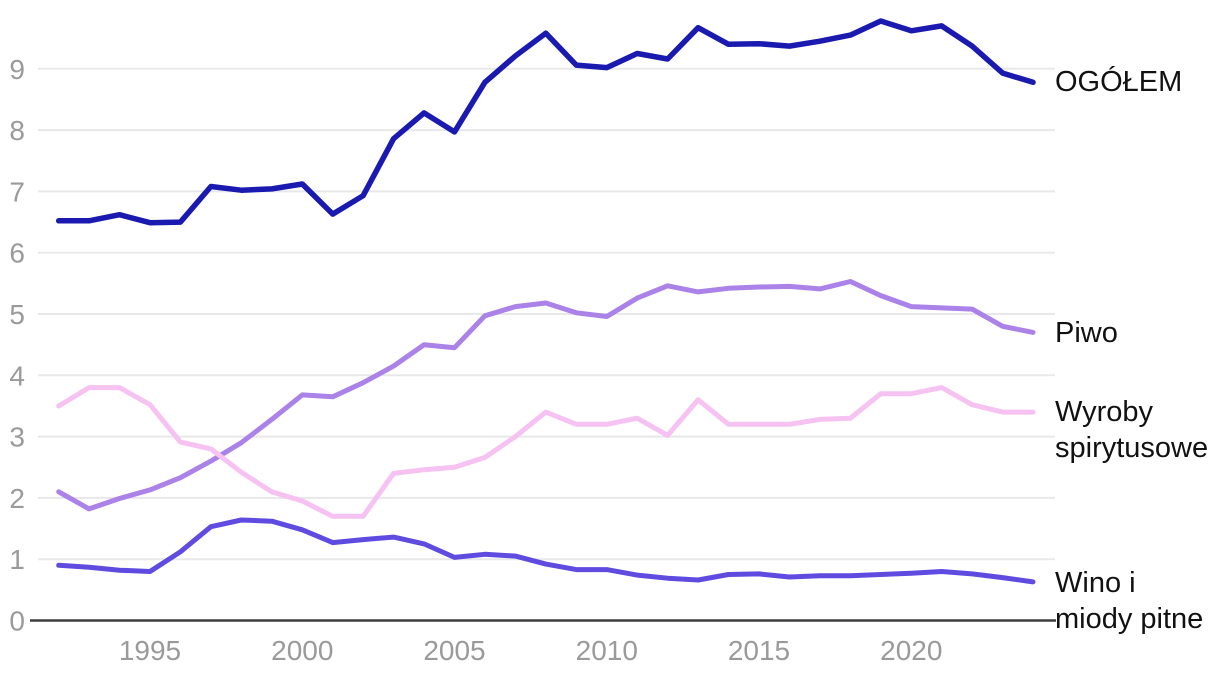 The image size is (1220, 678). Describe the element at coordinates (1095, 583) in the screenshot. I see `series-label-wino-line1: Wino i` at that location.